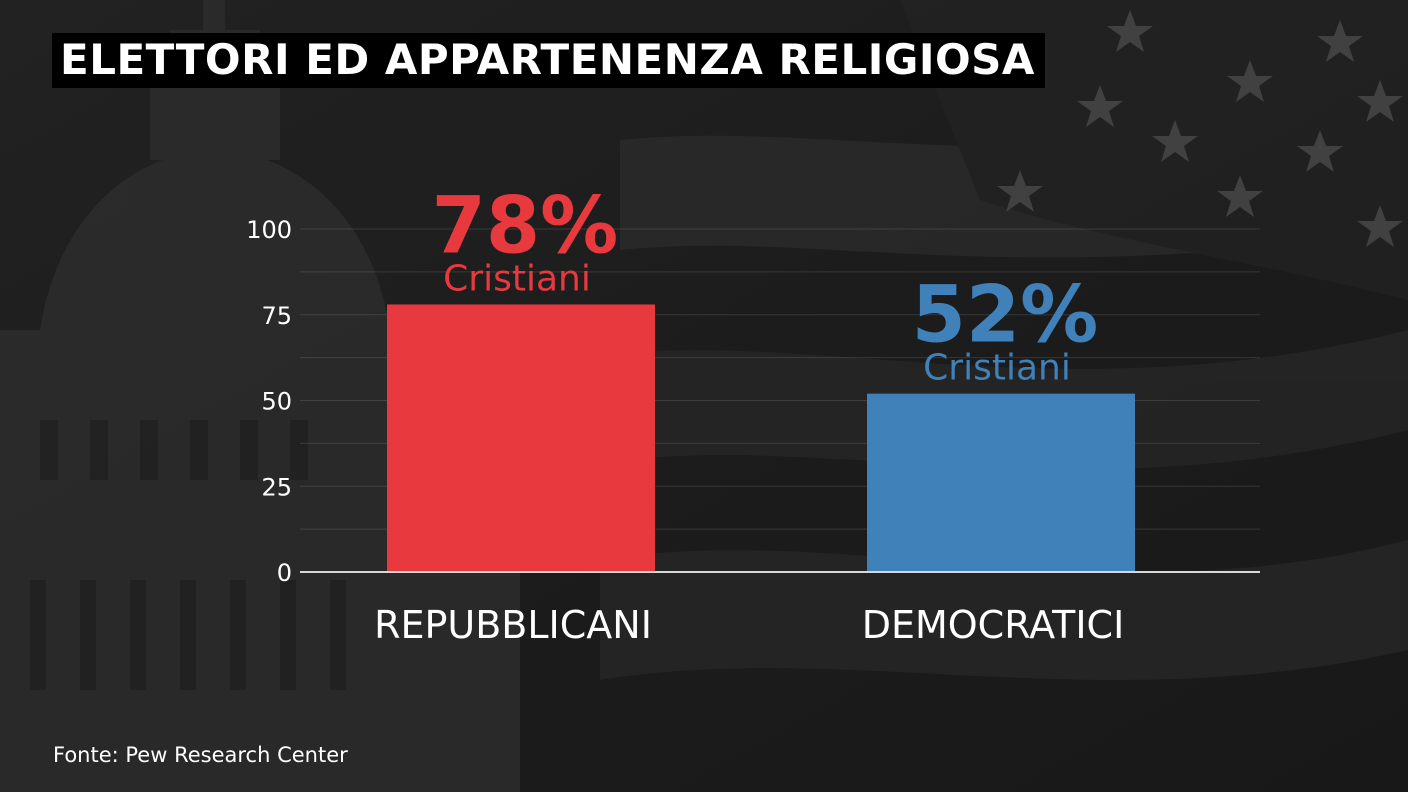 The width and height of the screenshot is (1408, 792). Describe the element at coordinates (1200, 128) in the screenshot. I see `star-icon-group` at that location.